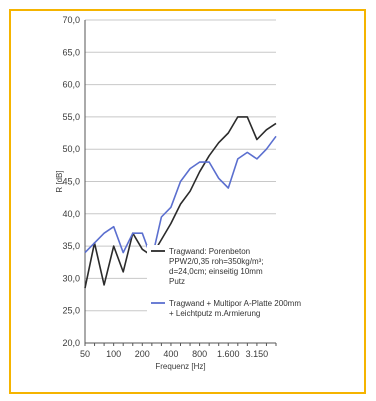  Describe the element at coordinates (113, 354) in the screenshot. I see `x-tick-label: 100` at that location.